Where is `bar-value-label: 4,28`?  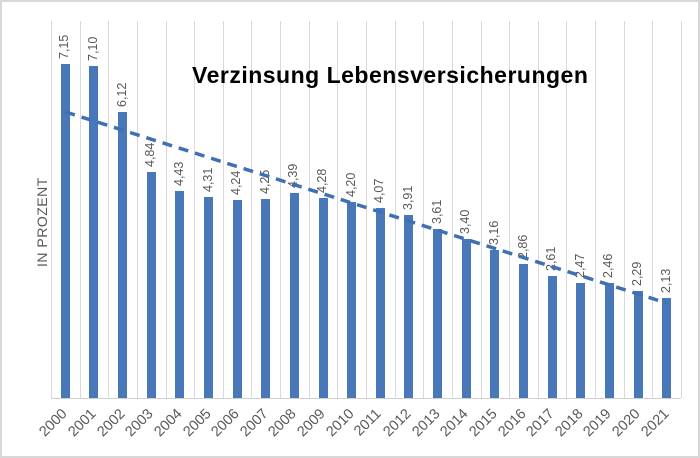 bar-value-label: 4,28 is located at coordinates (322, 180).